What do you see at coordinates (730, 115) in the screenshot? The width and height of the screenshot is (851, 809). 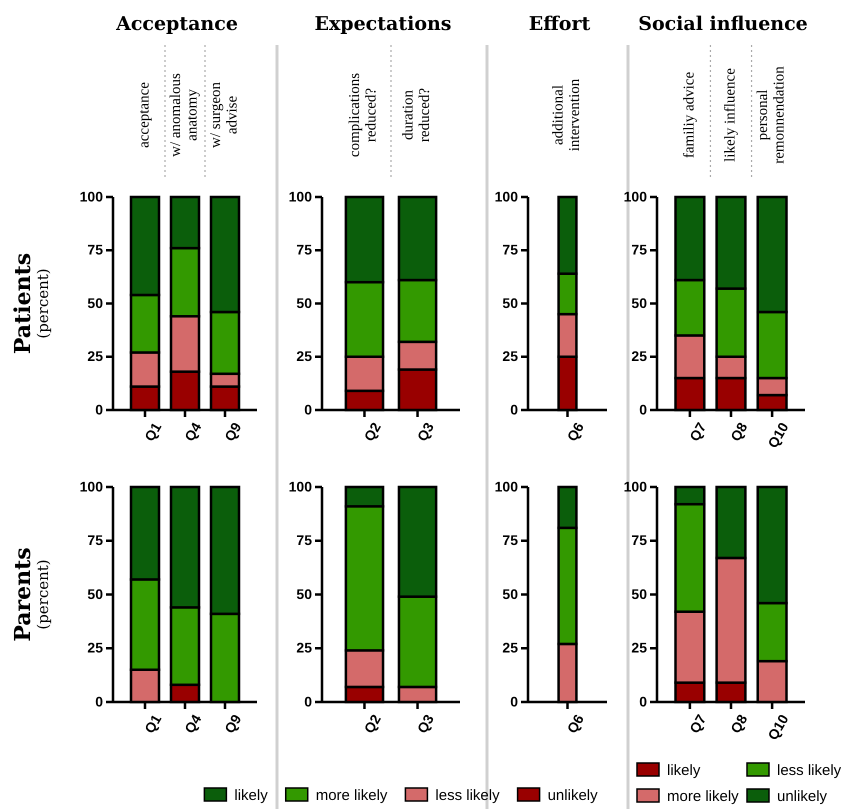 I see `text: likely influence` at bounding box center [730, 115].